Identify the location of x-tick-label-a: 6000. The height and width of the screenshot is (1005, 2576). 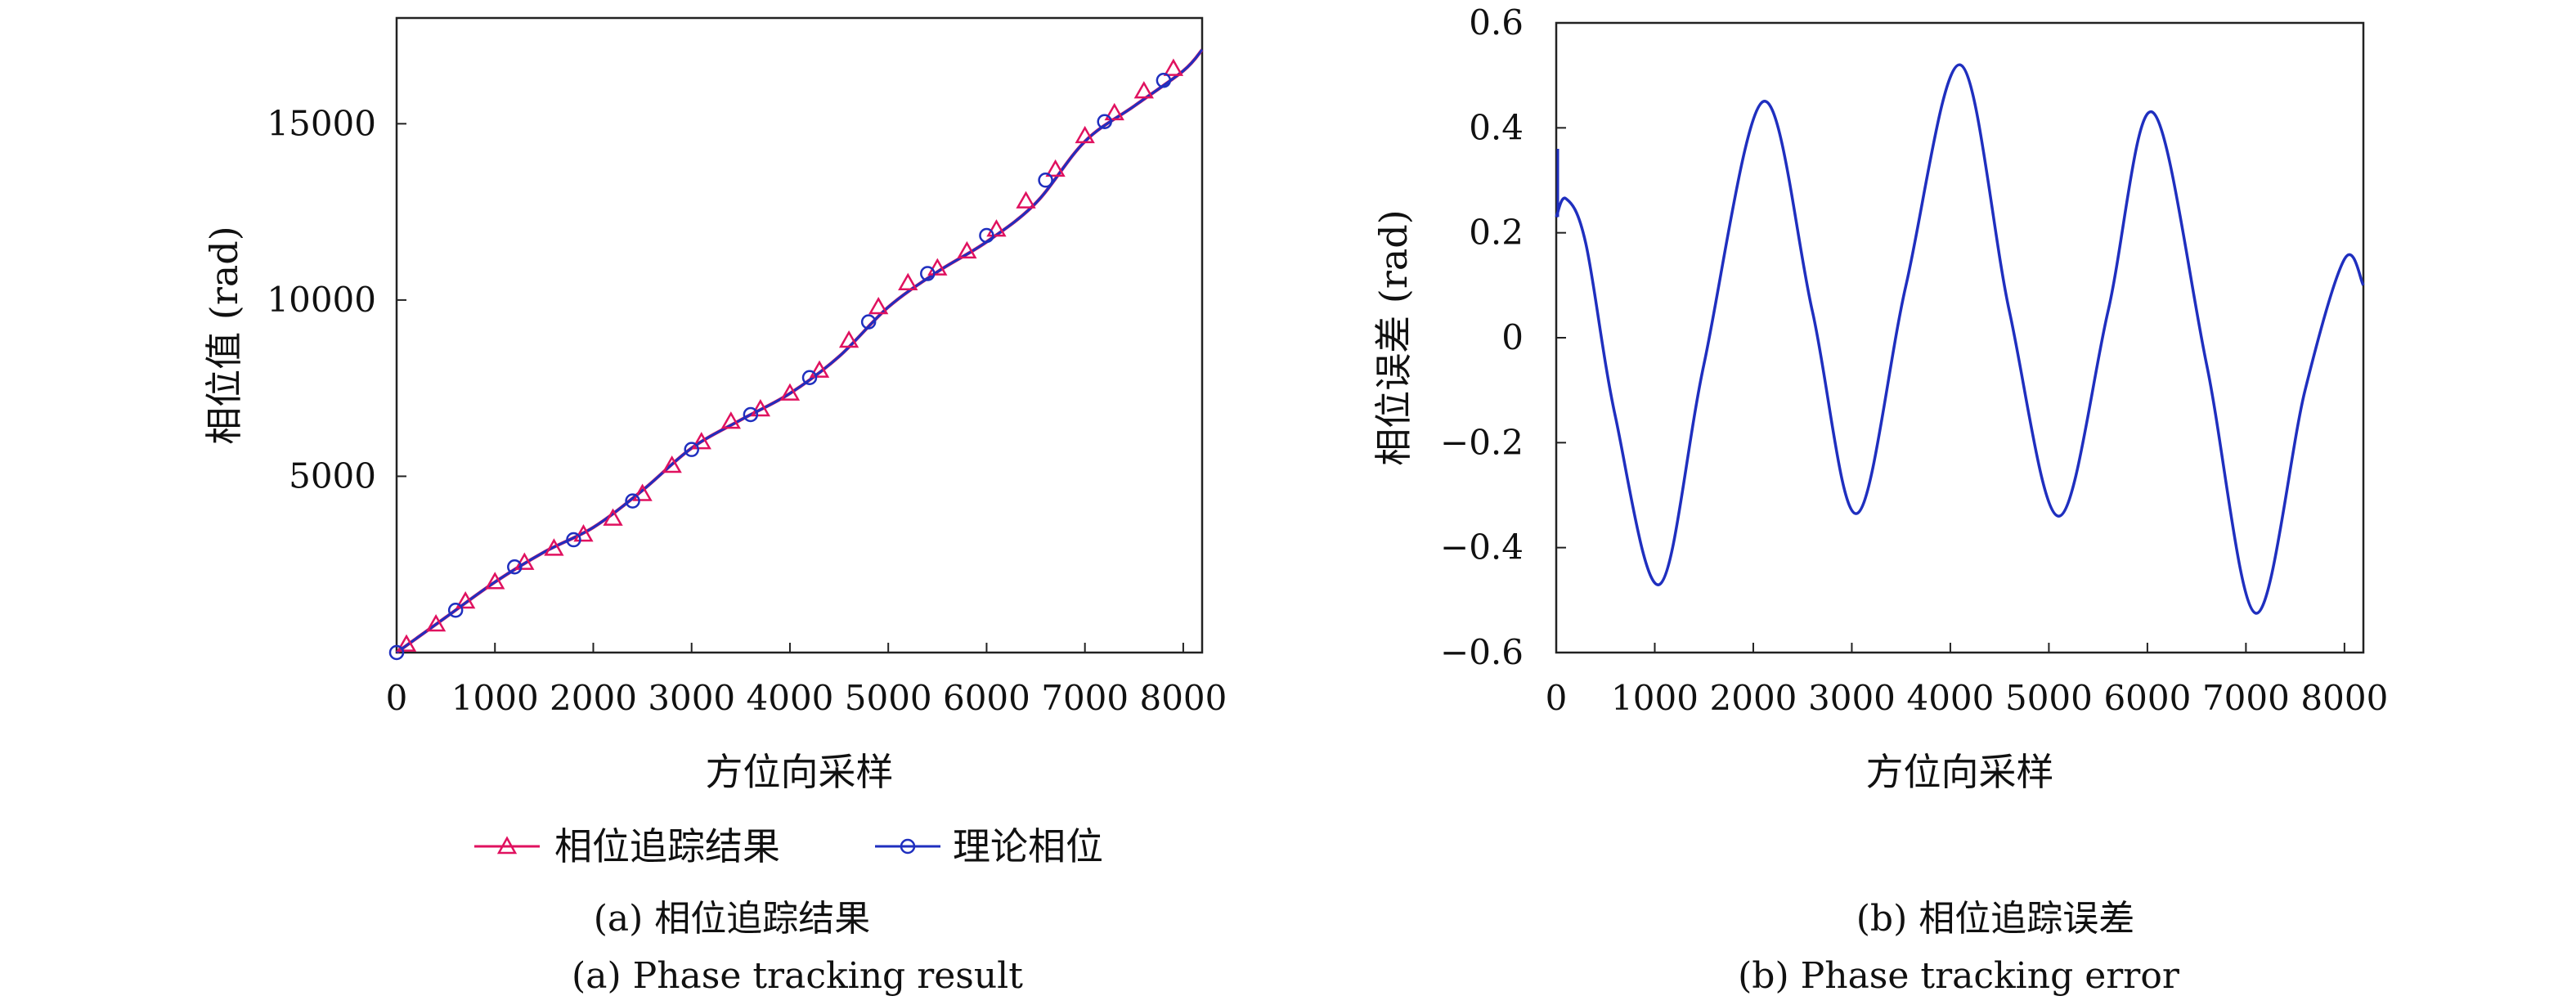
(987, 698).